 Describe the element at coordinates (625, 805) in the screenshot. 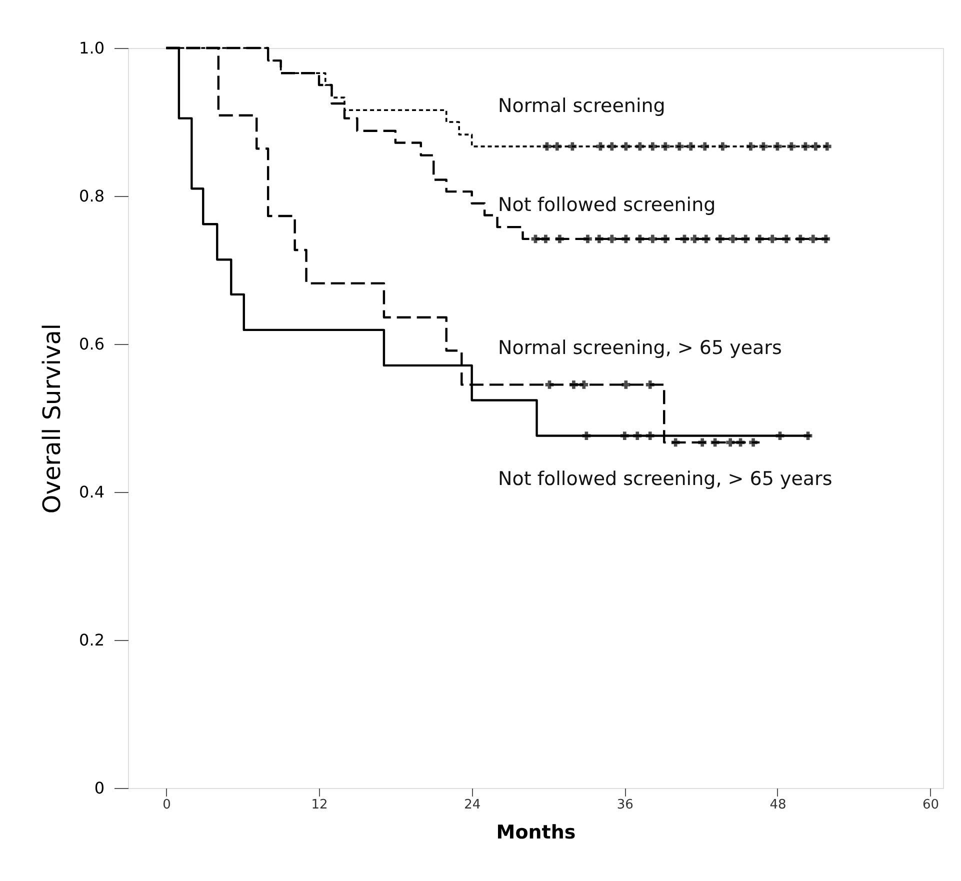

I see `x-tick-label: 36` at that location.